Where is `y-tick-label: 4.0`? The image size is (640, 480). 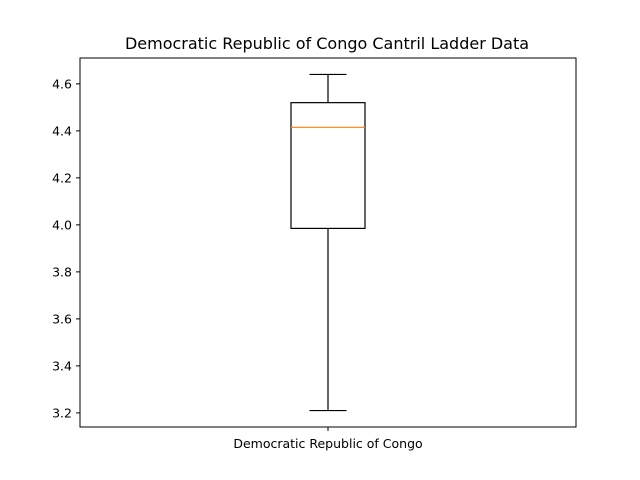 y-tick-label: 4.0 is located at coordinates (62, 224).